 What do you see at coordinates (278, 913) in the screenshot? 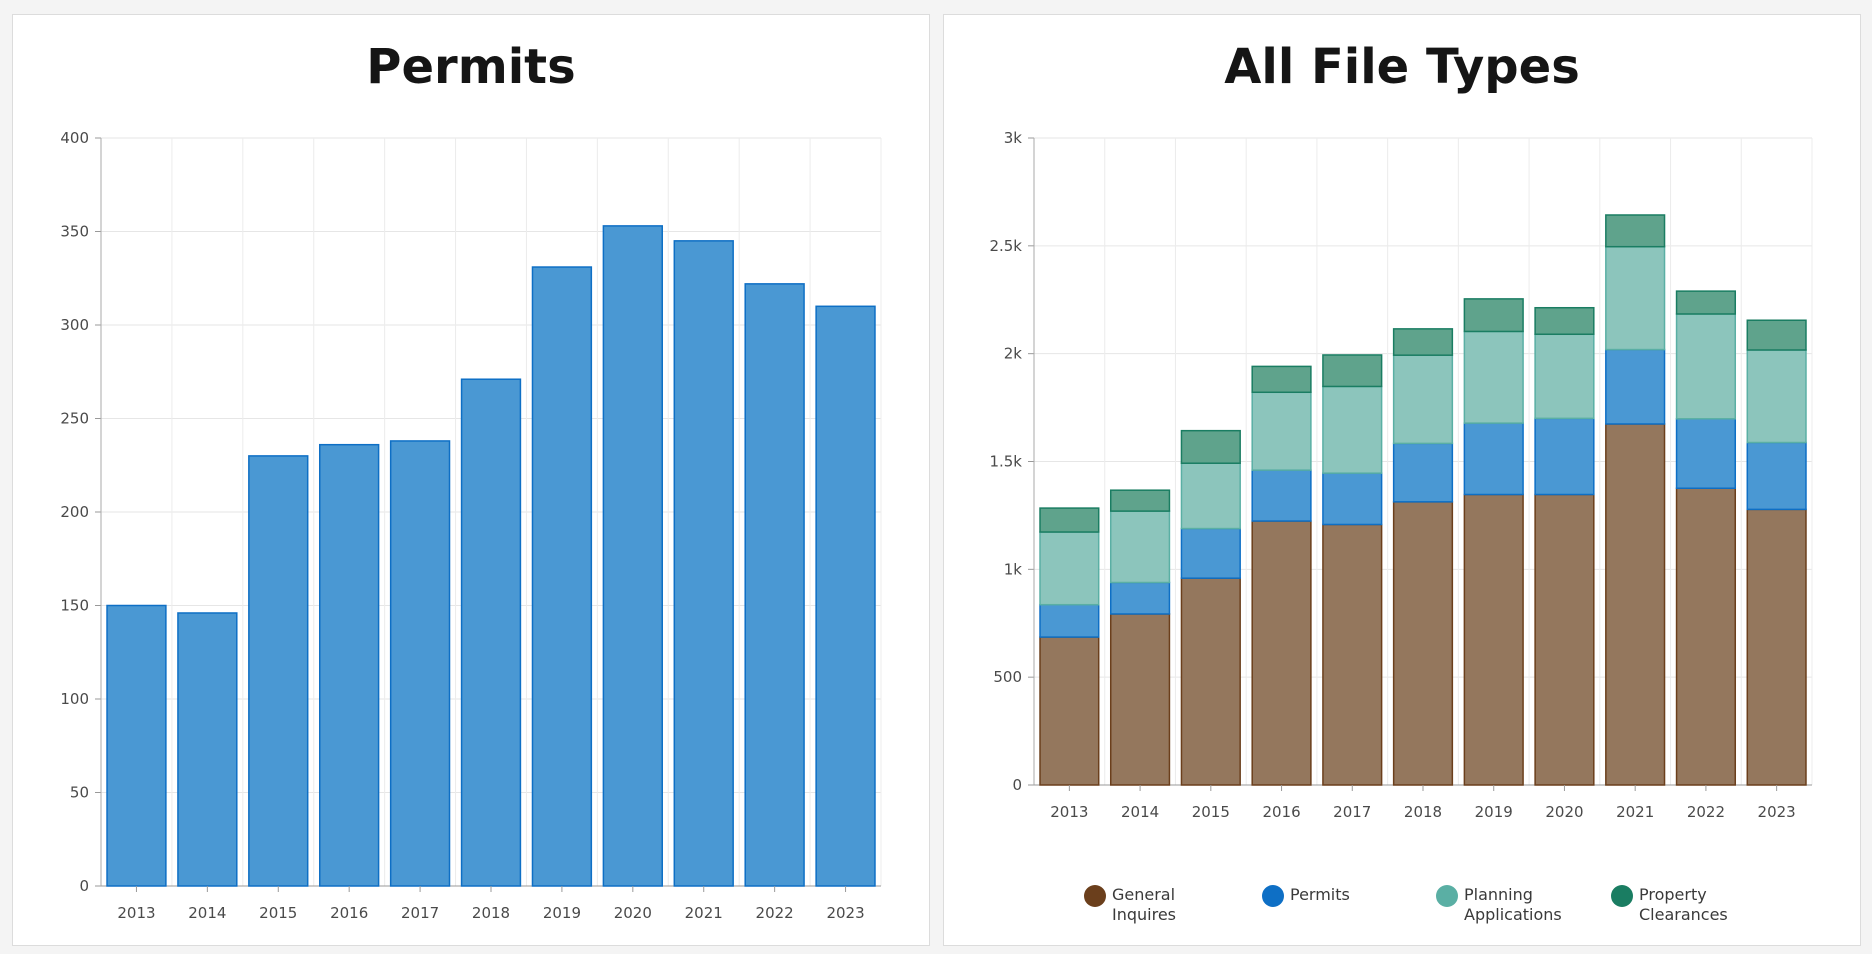
I see `x-tick-label: 2015` at bounding box center [278, 913].